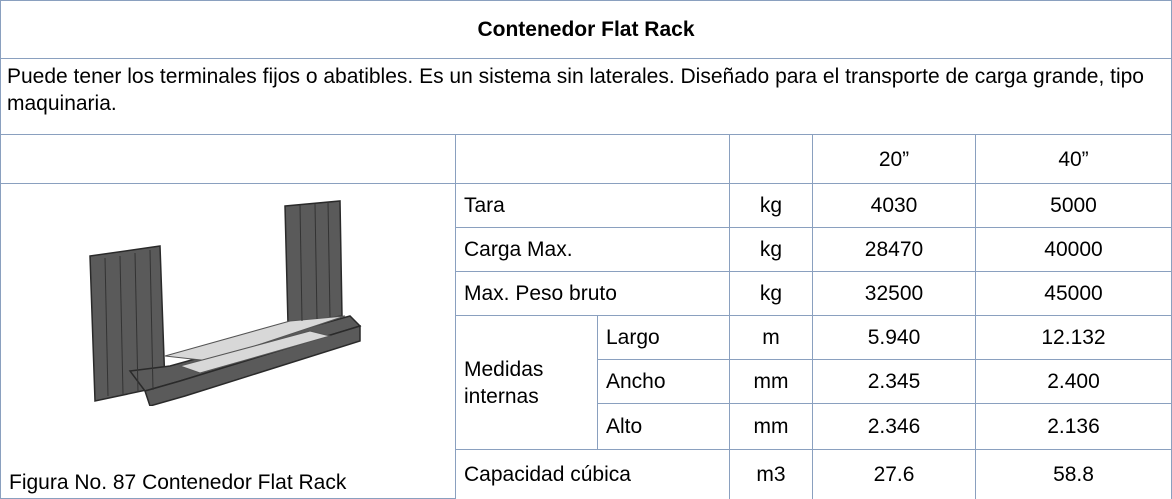 The width and height of the screenshot is (1172, 499). I want to click on value: 5.940, so click(894, 337).